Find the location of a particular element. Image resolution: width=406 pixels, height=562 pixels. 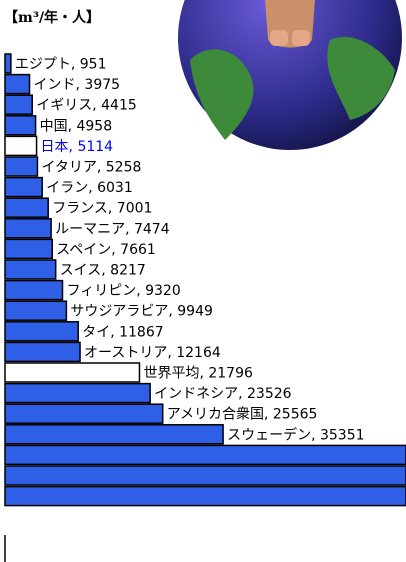

data-label: スウェーデン, 35351 is located at coordinates (295, 434).